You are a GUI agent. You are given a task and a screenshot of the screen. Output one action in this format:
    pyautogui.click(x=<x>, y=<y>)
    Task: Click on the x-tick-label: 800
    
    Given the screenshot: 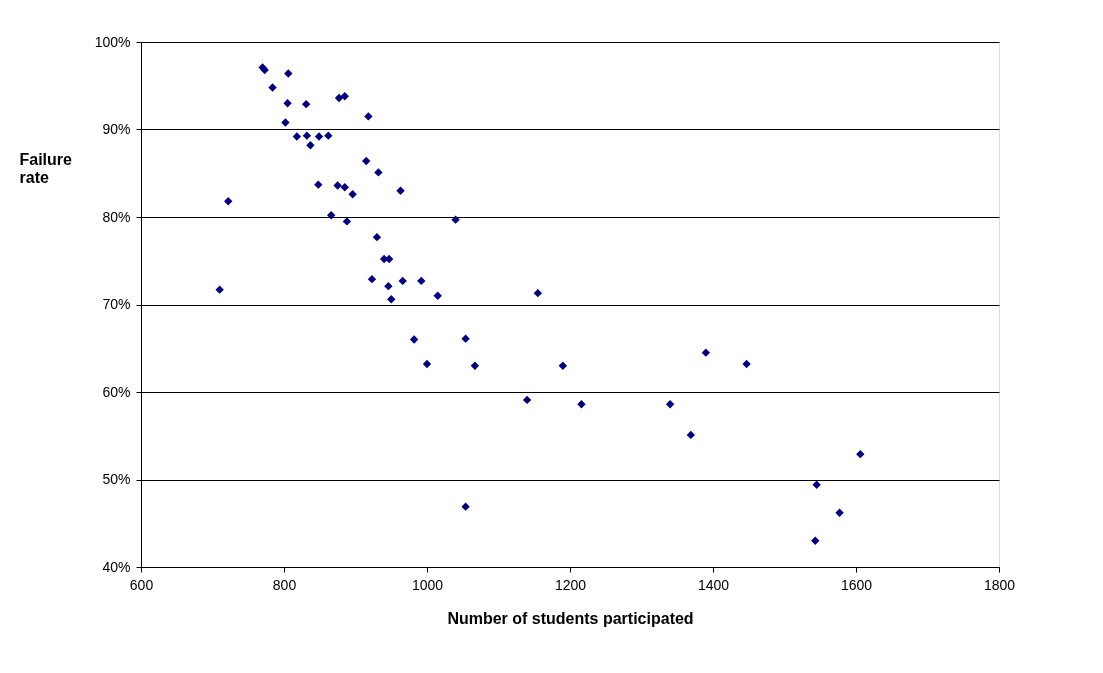 What is the action you would take?
    pyautogui.click(x=284, y=584)
    